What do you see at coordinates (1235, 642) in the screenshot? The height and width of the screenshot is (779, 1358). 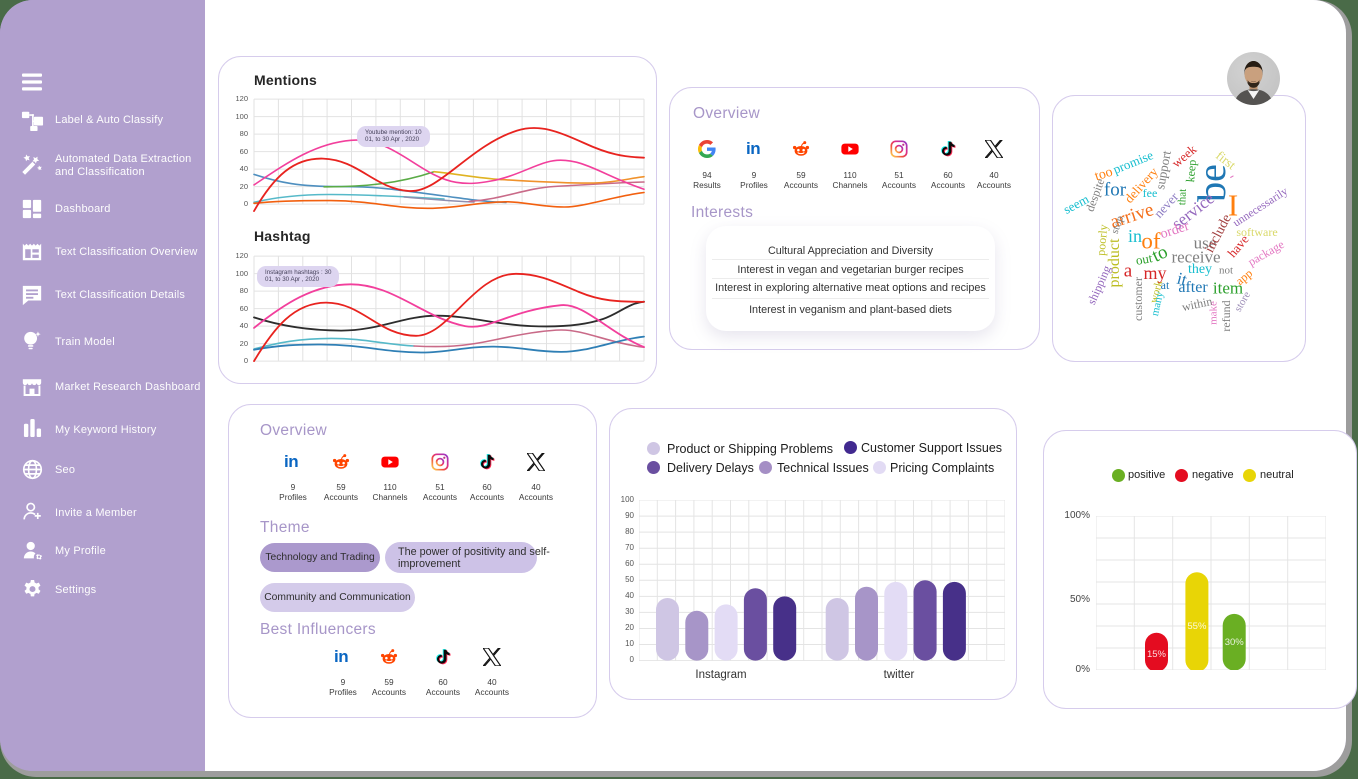 I see `svg-text: 30%` at bounding box center [1235, 642].